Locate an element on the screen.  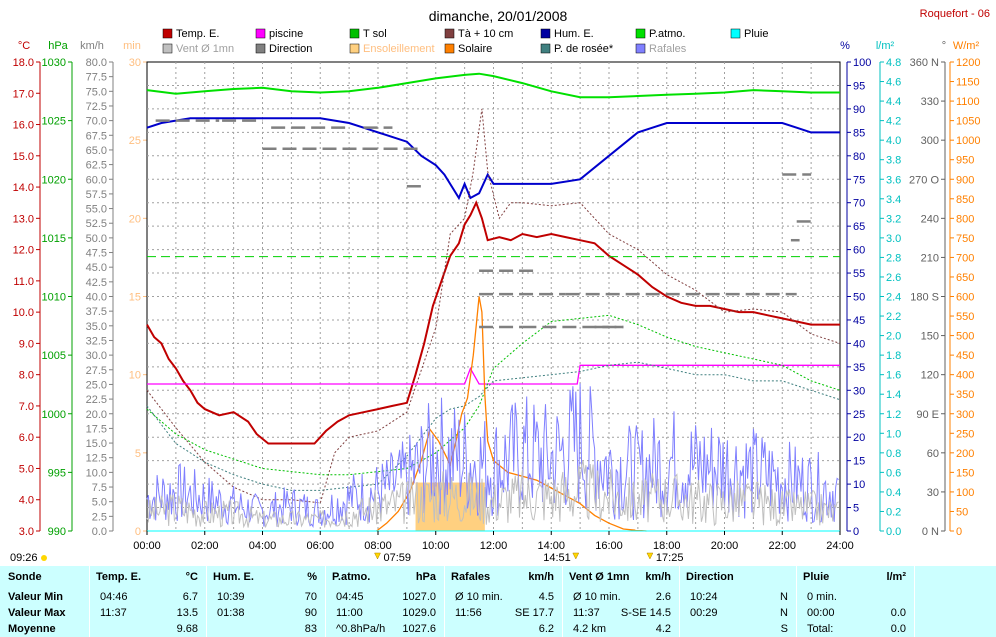
wind-axis-tick-label: 30.0 is located at coordinates (96, 356).